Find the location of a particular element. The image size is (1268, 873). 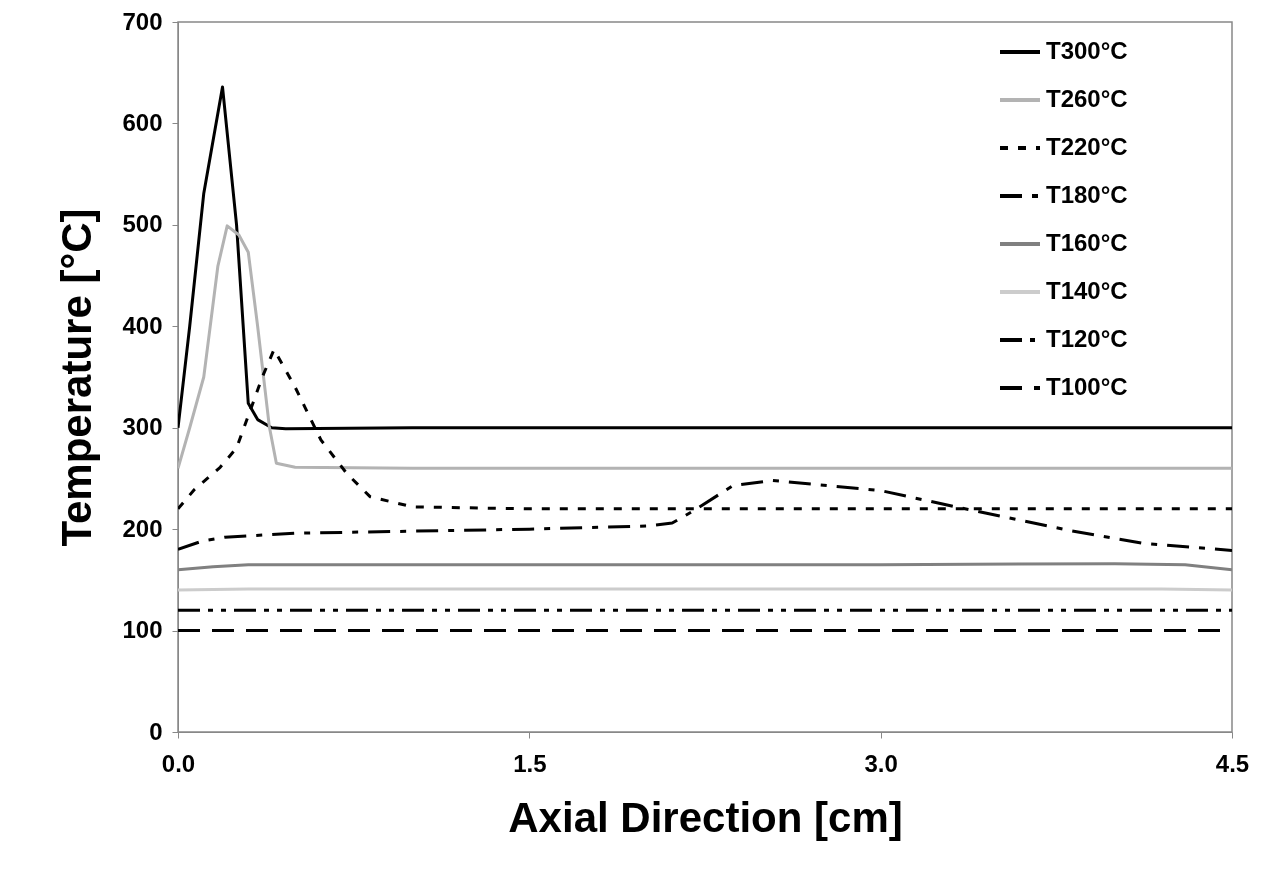

legend-label: T220°C is located at coordinates (1087, 146).